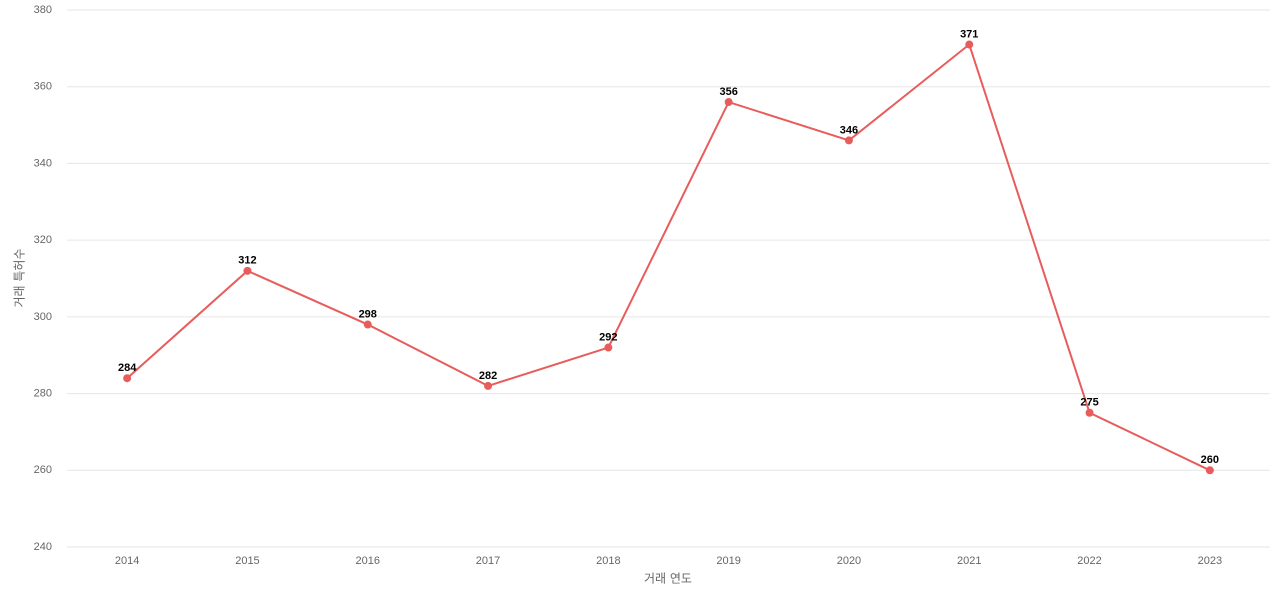  What do you see at coordinates (368, 561) in the screenshot?
I see `x-tick-label: 2016` at bounding box center [368, 561].